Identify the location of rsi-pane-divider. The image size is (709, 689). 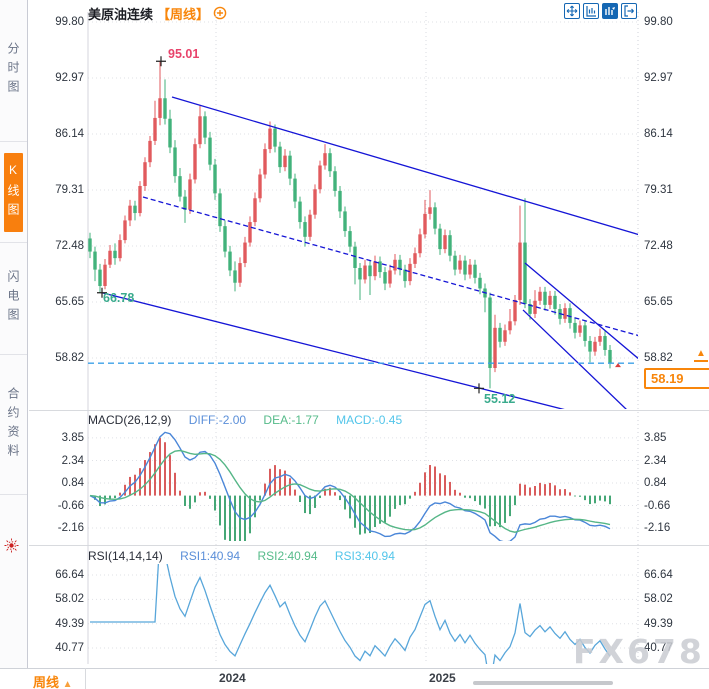
(369, 545).